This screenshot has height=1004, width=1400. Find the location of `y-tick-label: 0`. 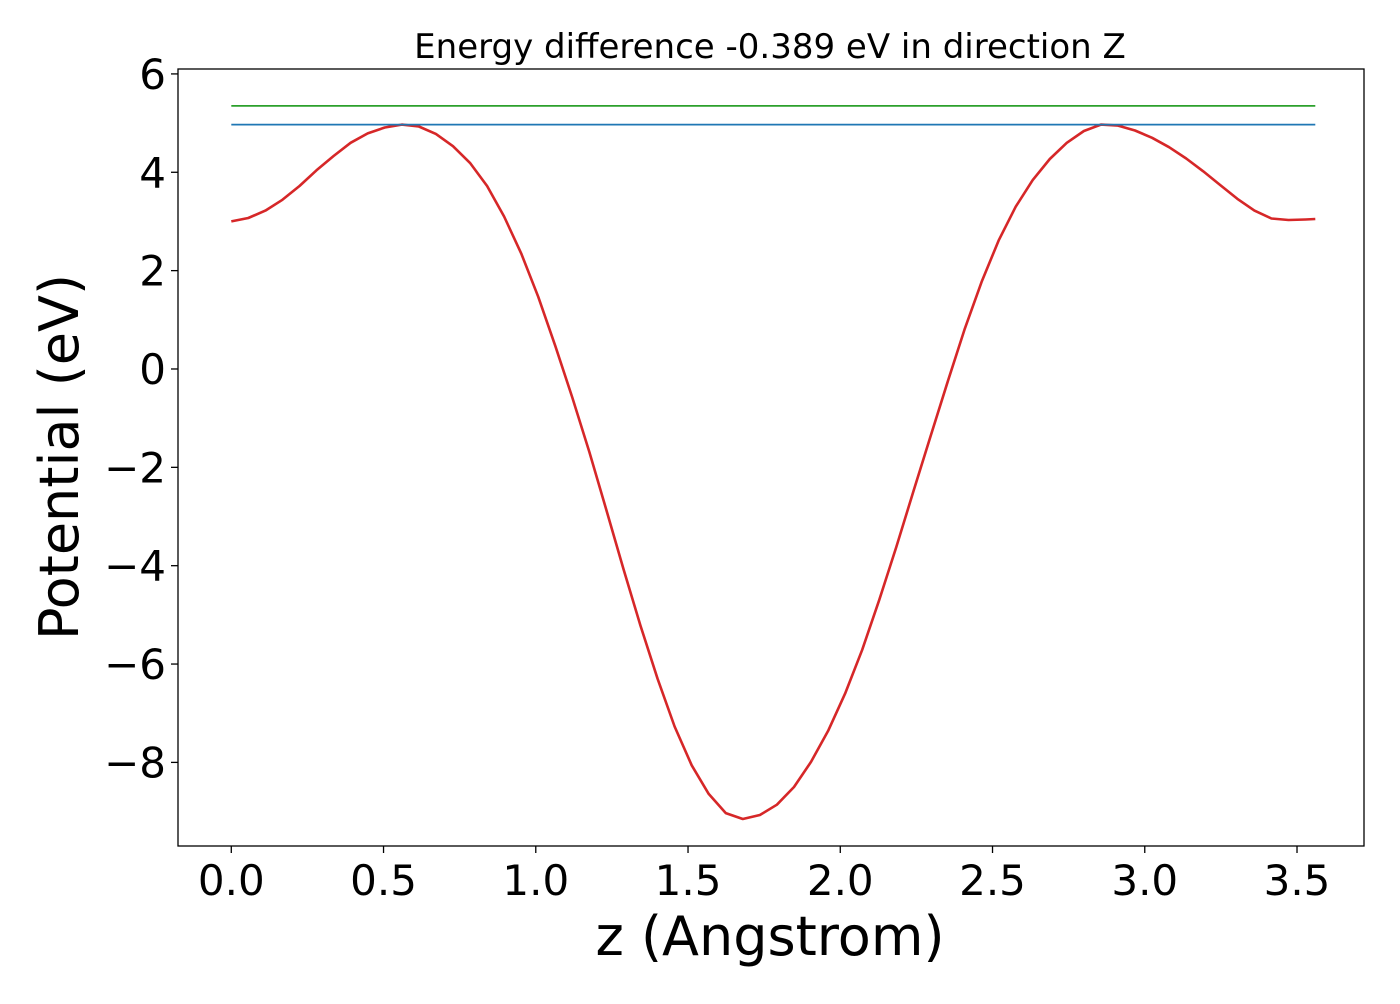

y-tick-label: 0 is located at coordinates (152, 369).